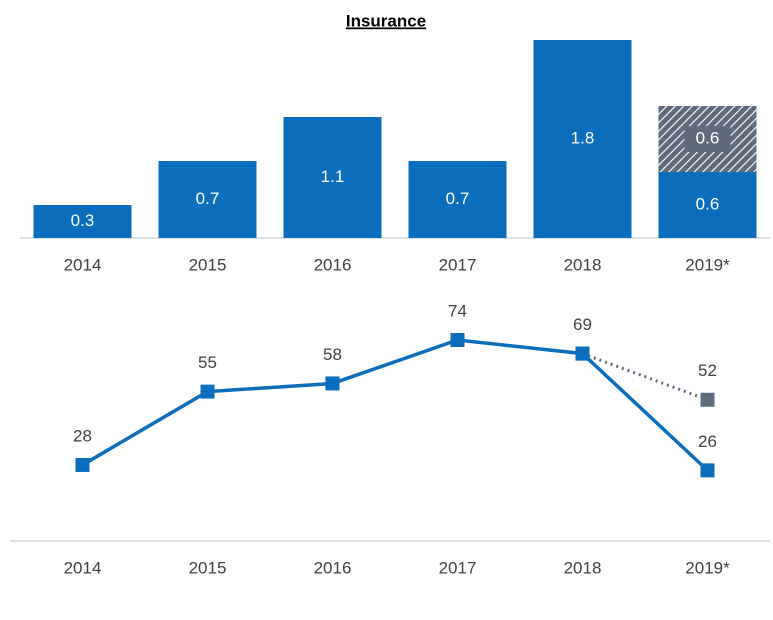  Describe the element at coordinates (207, 362) in the screenshot. I see `data-label: 55` at that location.